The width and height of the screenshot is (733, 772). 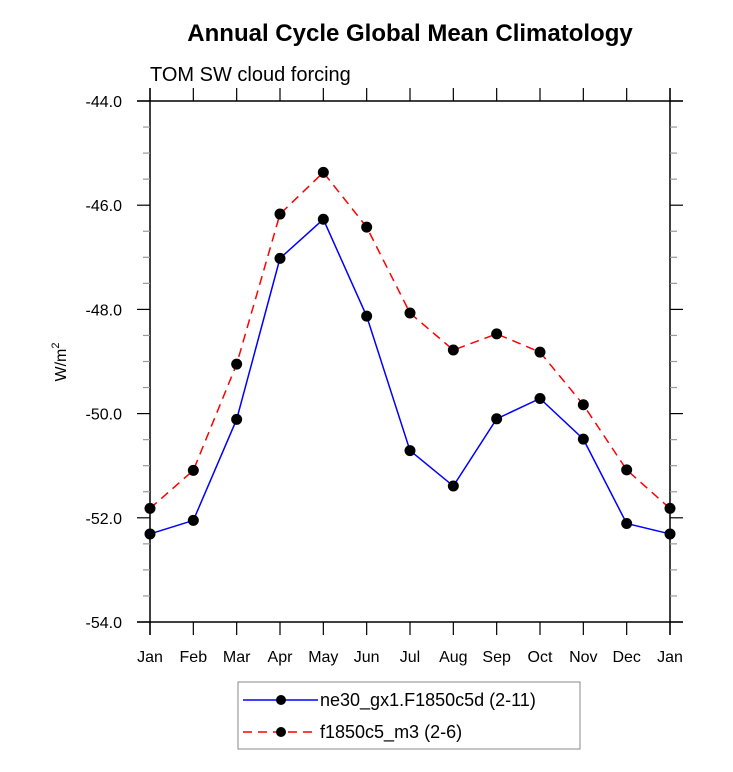 I want to click on y-tick-label: -48.0, so click(x=104, y=310).